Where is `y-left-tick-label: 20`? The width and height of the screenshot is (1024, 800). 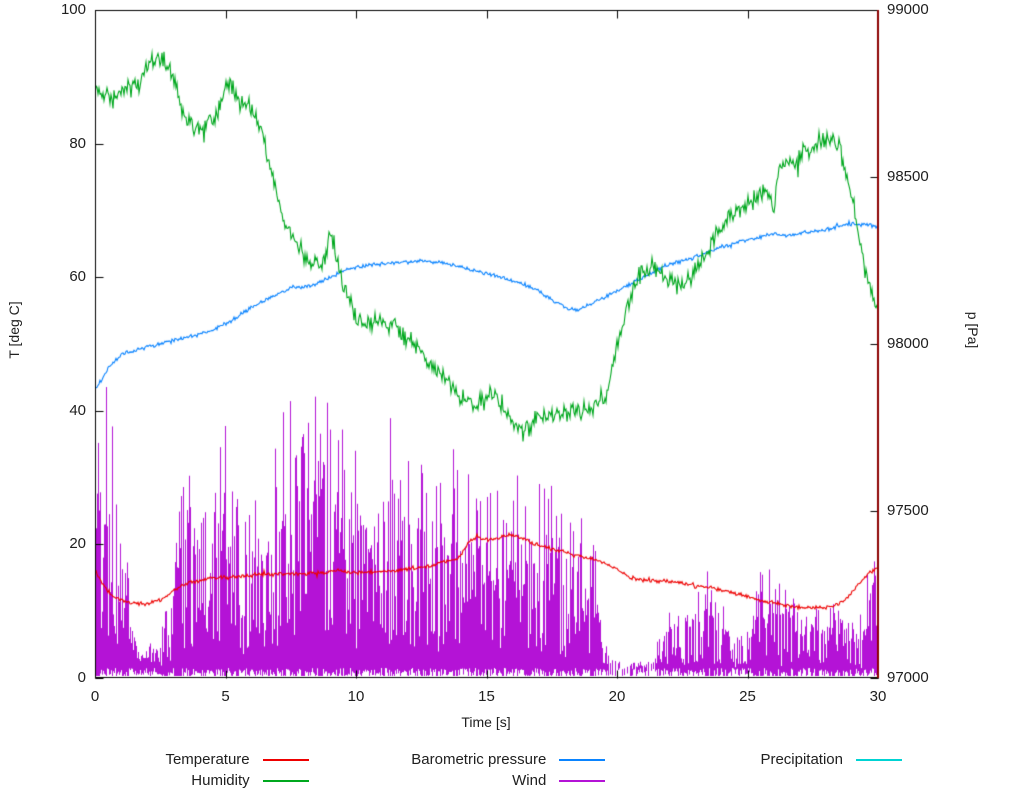
y-left-tick-label: 20 is located at coordinates (77, 544).